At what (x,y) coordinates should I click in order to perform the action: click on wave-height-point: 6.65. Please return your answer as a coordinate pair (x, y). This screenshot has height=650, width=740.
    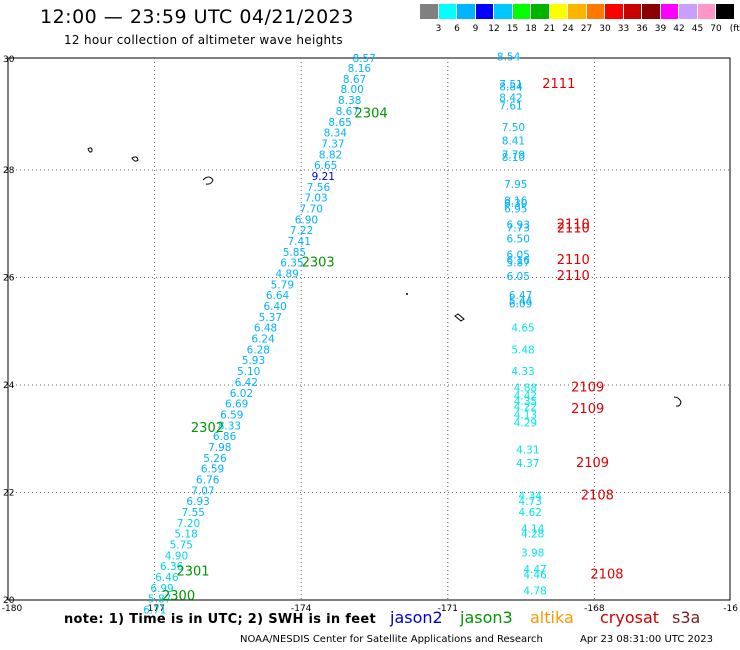
    Looking at the image, I should click on (325, 166).